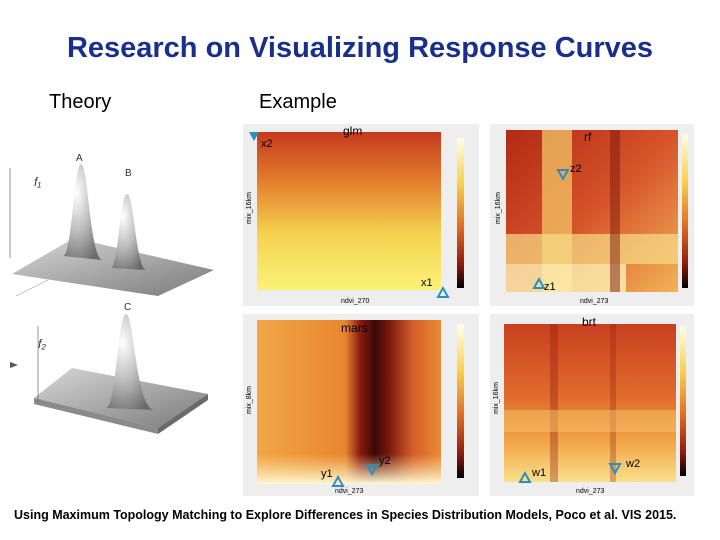 The width and height of the screenshot is (720, 540). I want to click on theory-surface-bottom: f₂ C, so click(109, 368).